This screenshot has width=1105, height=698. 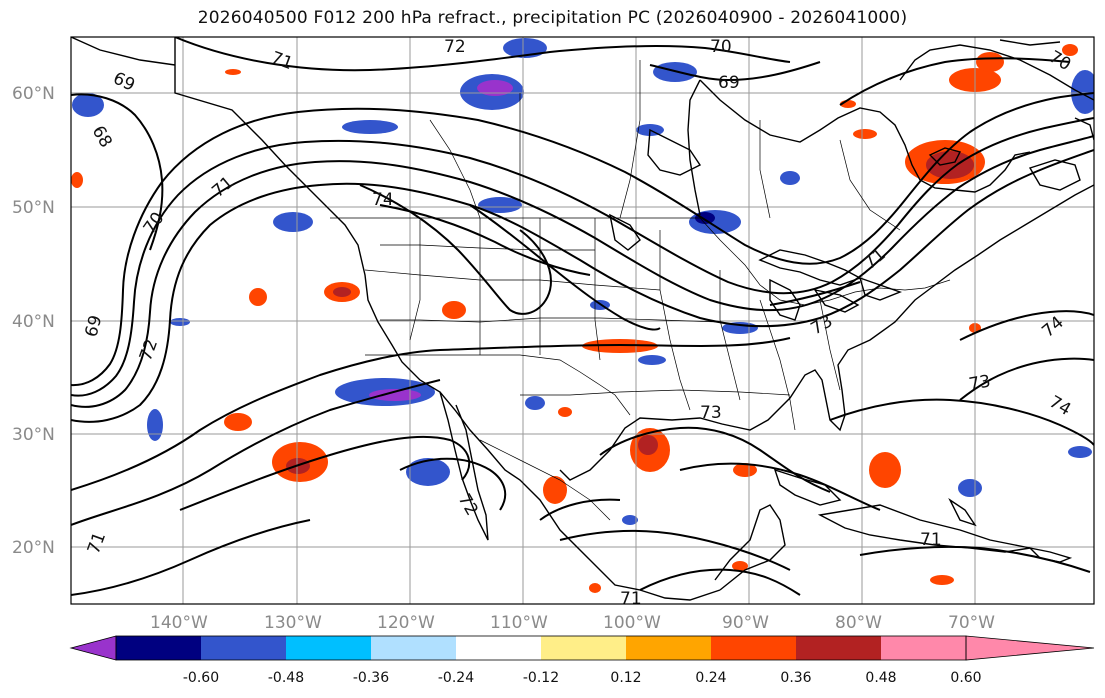 What do you see at coordinates (519, 623) in the screenshot?
I see `lon-label: 110°W` at bounding box center [519, 623].